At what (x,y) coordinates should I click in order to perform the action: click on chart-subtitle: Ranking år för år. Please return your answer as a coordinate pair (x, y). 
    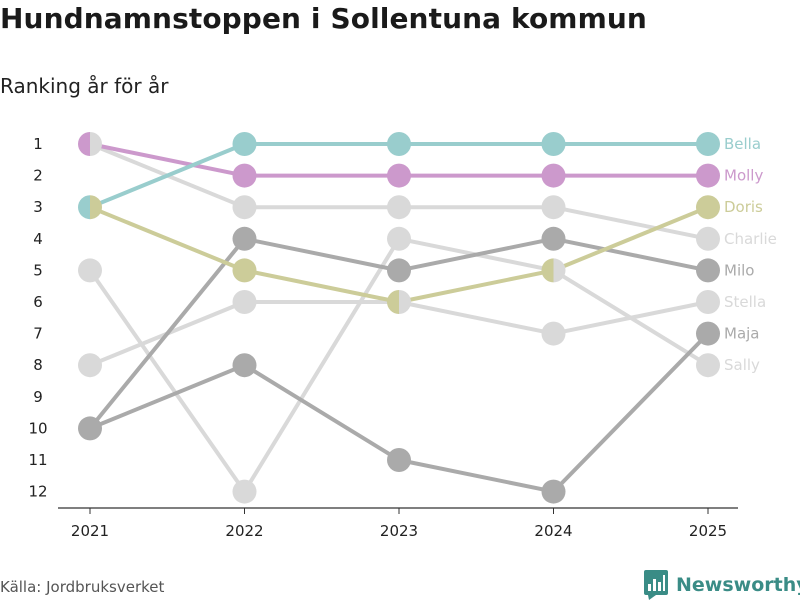
    Looking at the image, I should click on (84, 86).